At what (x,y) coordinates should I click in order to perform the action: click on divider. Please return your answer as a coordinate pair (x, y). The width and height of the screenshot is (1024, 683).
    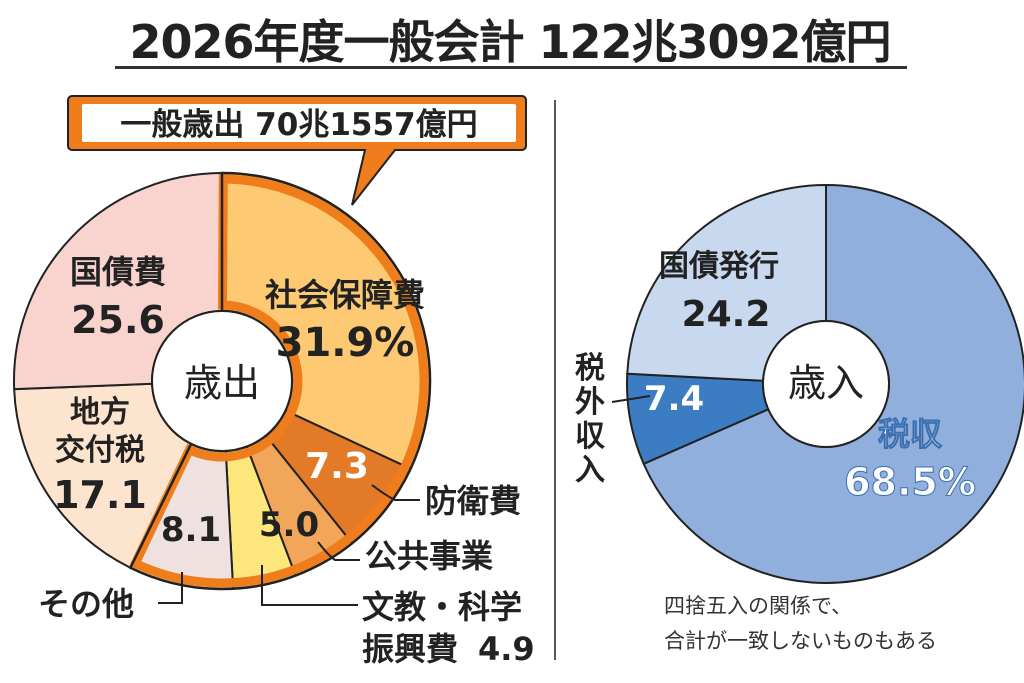
    Looking at the image, I should click on (555, 380).